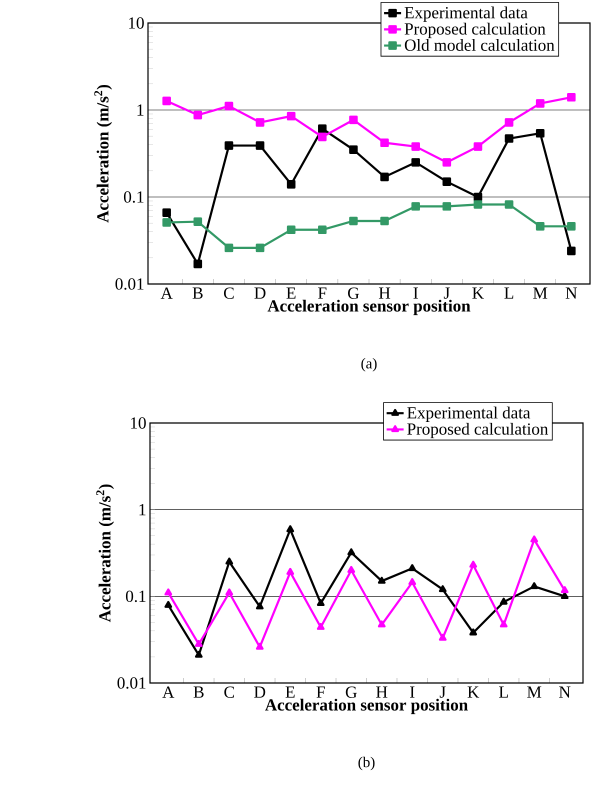  I want to click on legend-label: Proposed calculation, so click(475, 30).